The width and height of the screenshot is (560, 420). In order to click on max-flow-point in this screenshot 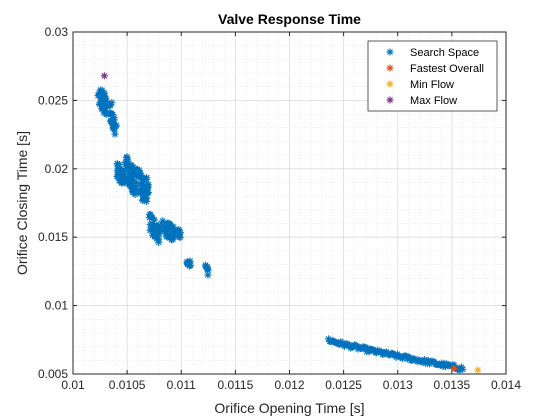, I will do `click(104, 76)`.